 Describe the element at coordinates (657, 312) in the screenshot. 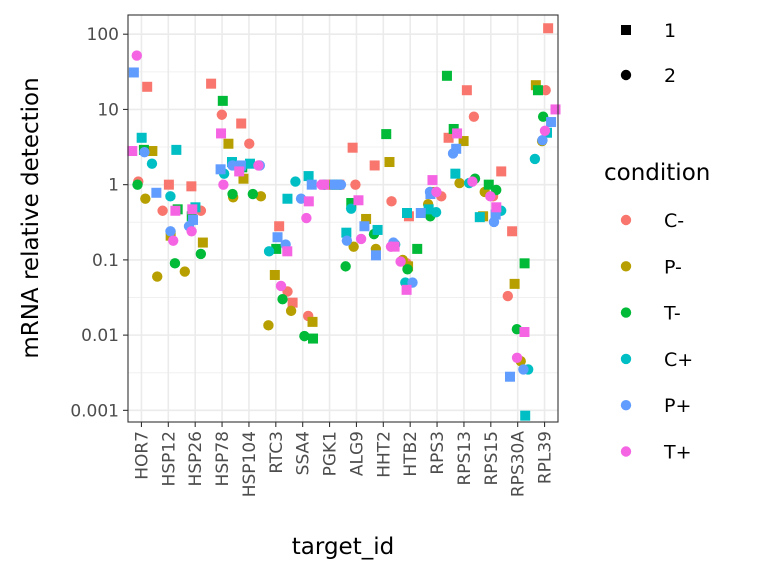

I see `color-legend: condition C- P- T- C+ P+ T+` at that location.